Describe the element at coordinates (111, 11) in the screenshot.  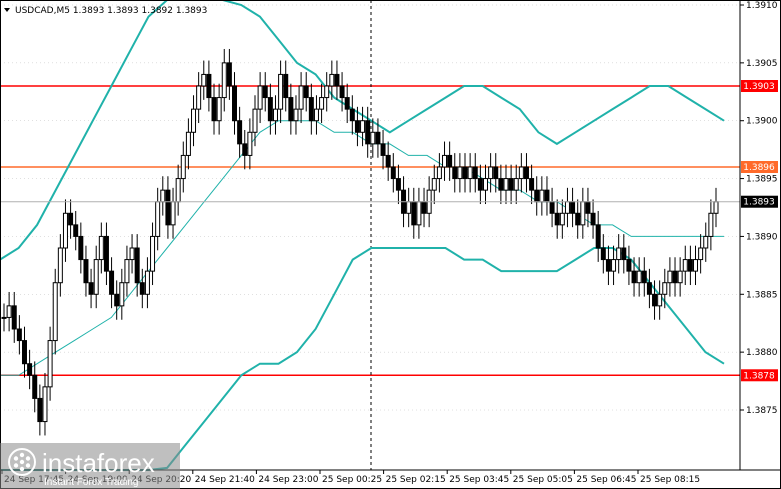
I see `symbol-quote-line: USDCAD,M5 1.3893 1.3893 1.3892 1.3893` at that location.